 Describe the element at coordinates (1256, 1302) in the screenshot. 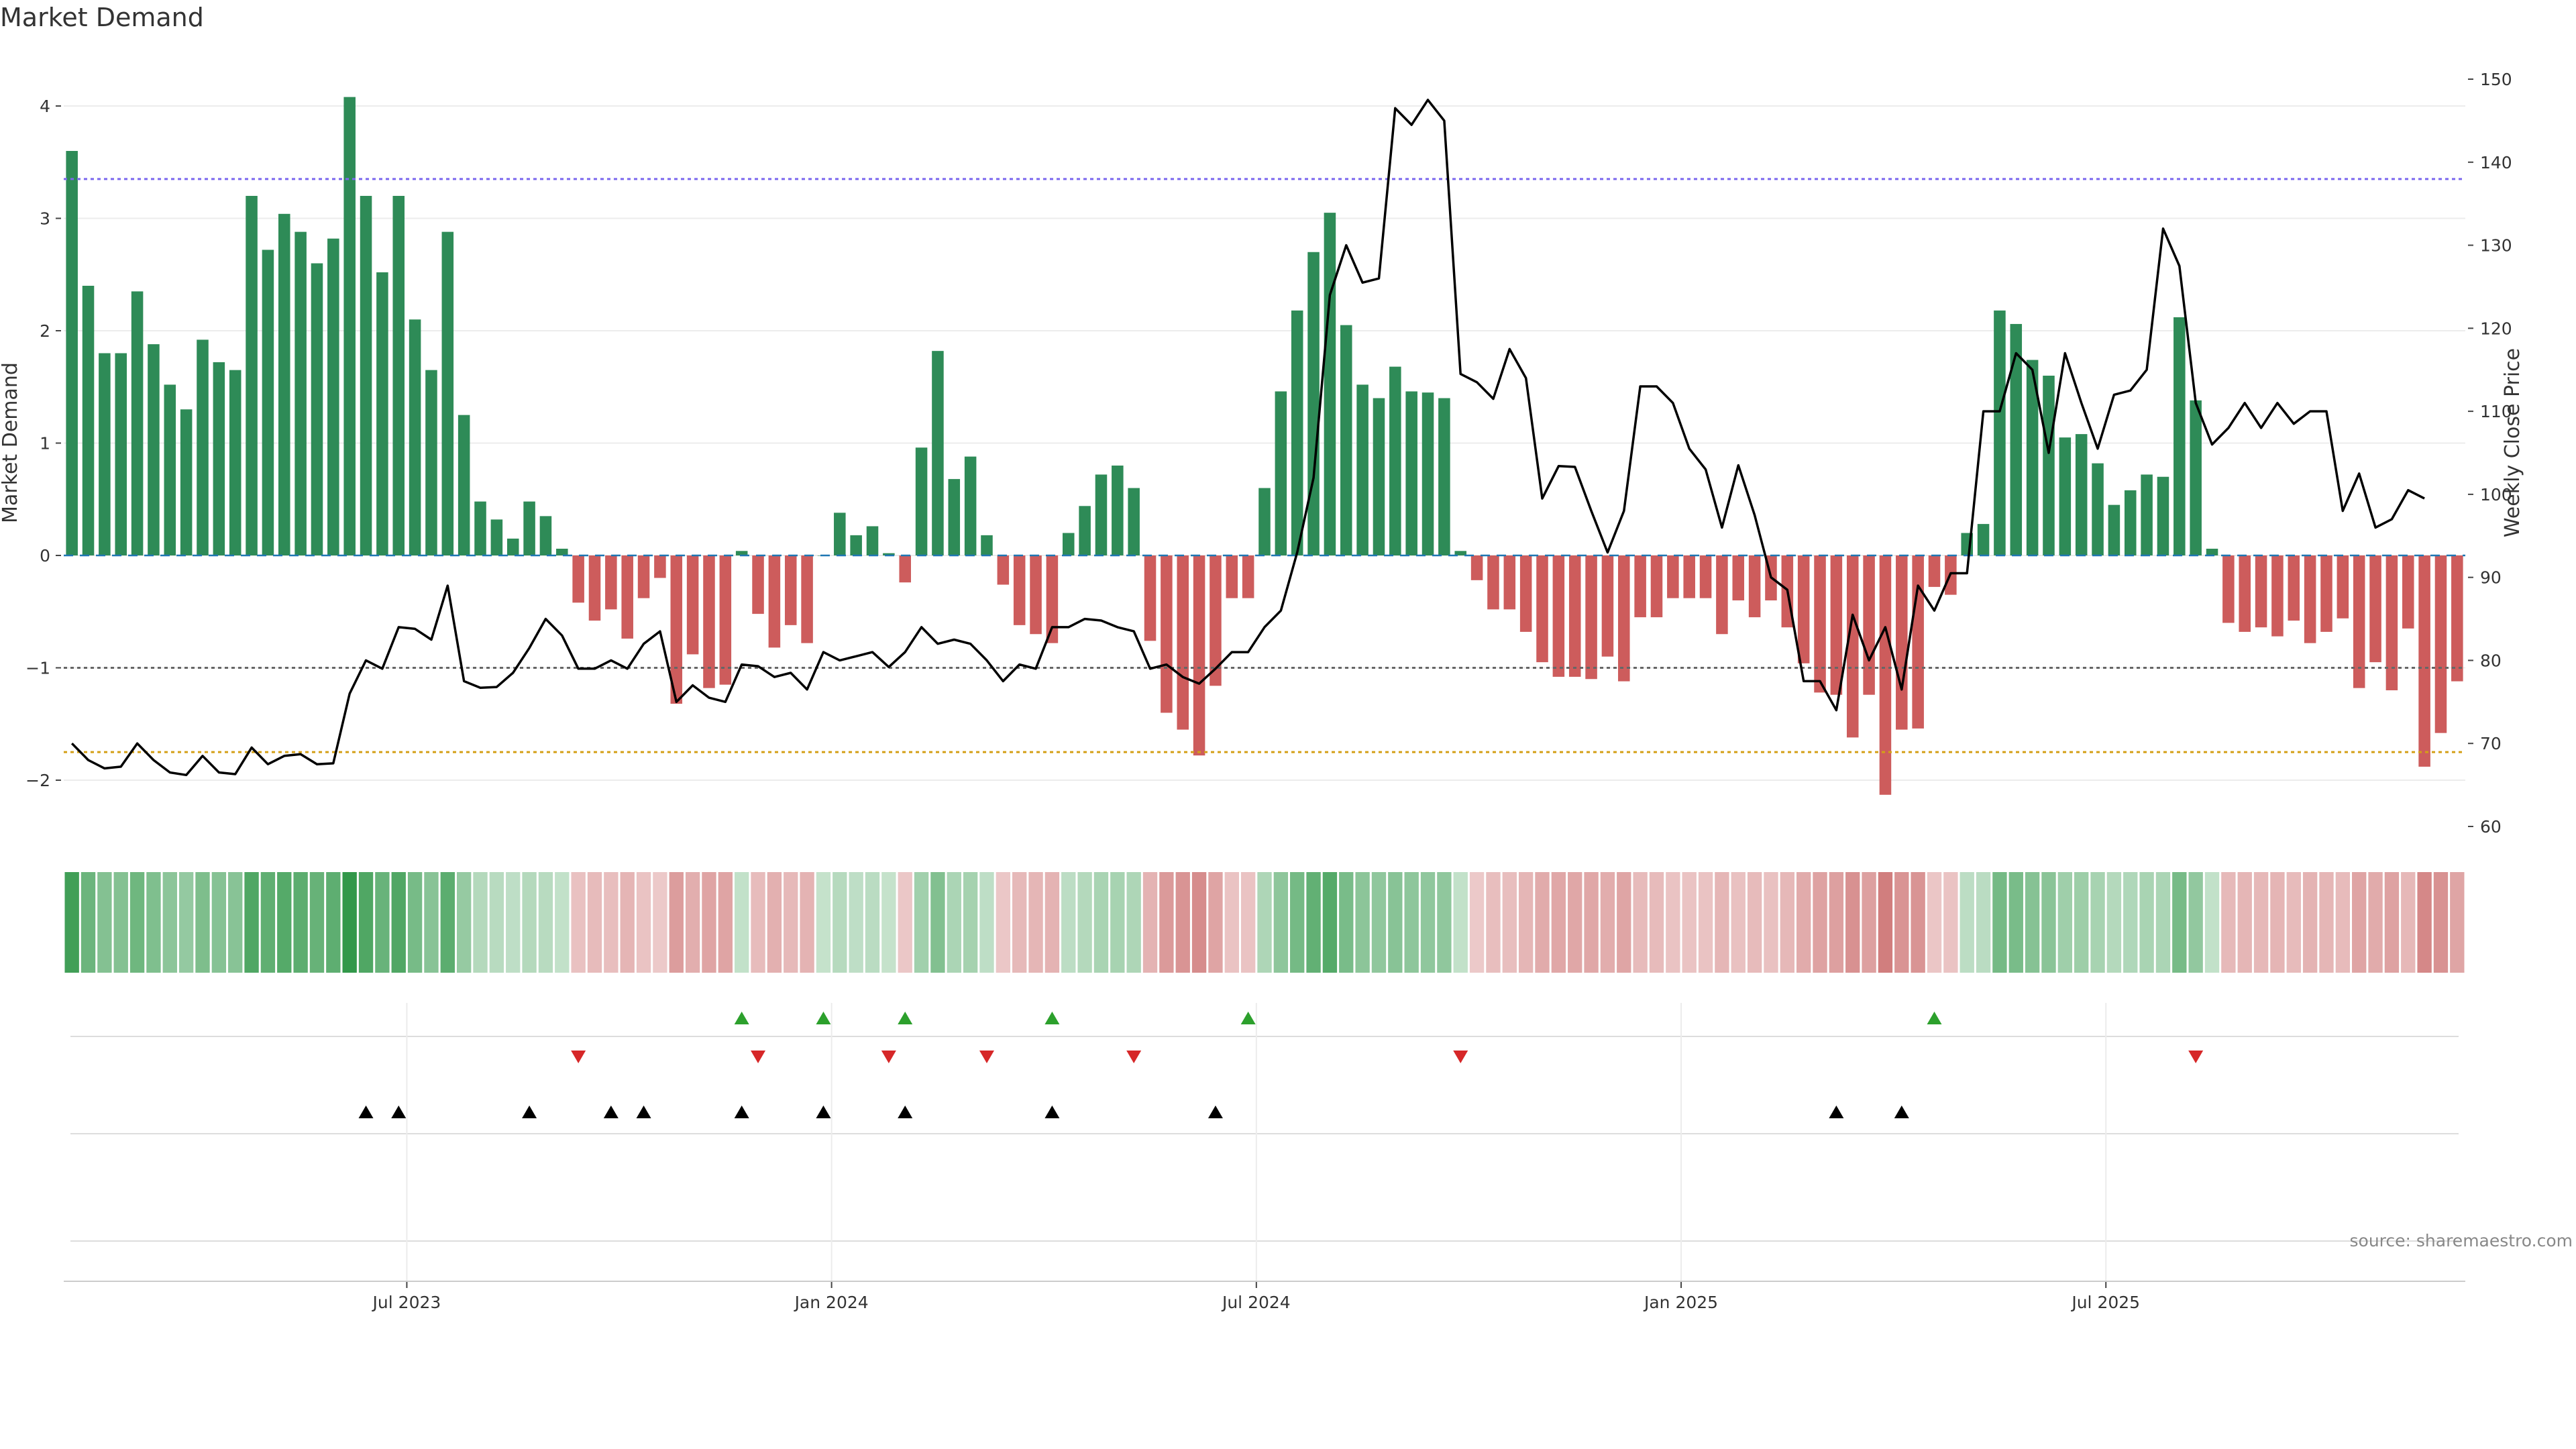

I see `x-tick-label: Jul 2024` at that location.